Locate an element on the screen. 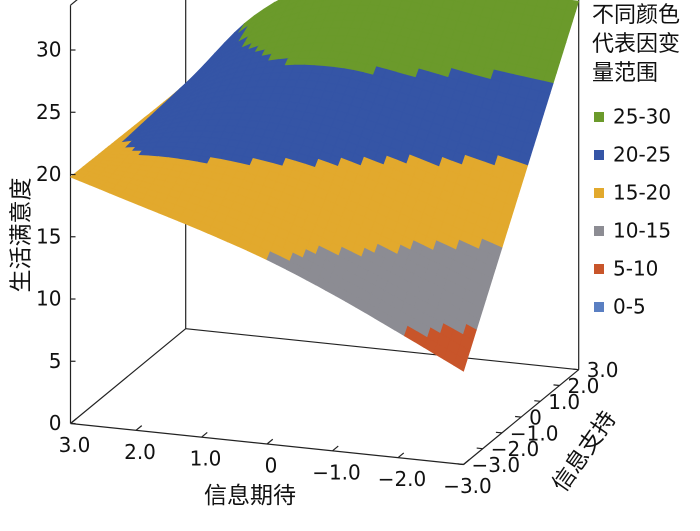 The image size is (700, 531). z-tick-label: 25 is located at coordinates (48, 112).